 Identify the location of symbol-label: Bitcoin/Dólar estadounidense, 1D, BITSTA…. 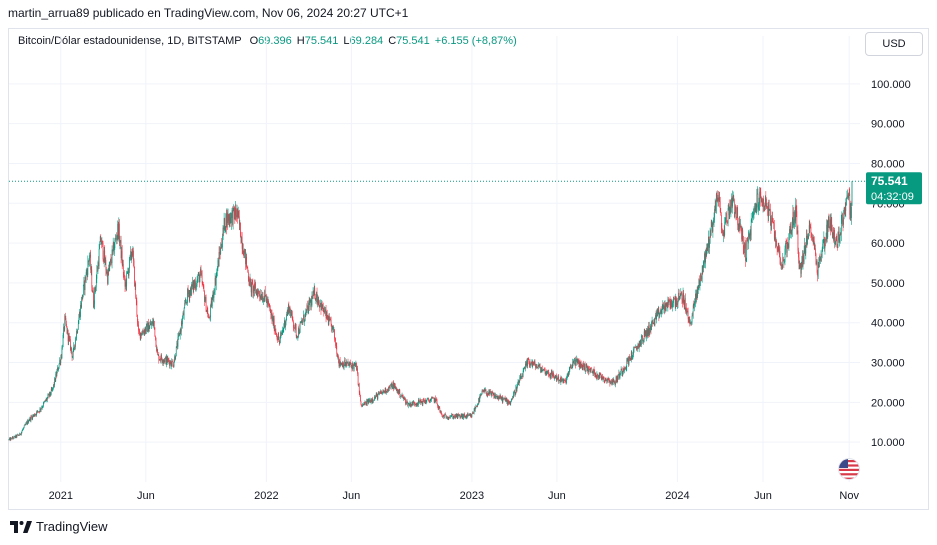
(130, 41).